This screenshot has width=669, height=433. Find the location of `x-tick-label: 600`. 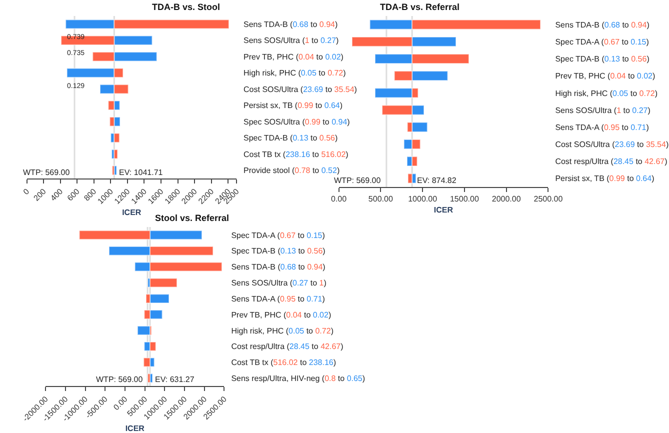

x-tick-label: 600 is located at coordinates (74, 194).